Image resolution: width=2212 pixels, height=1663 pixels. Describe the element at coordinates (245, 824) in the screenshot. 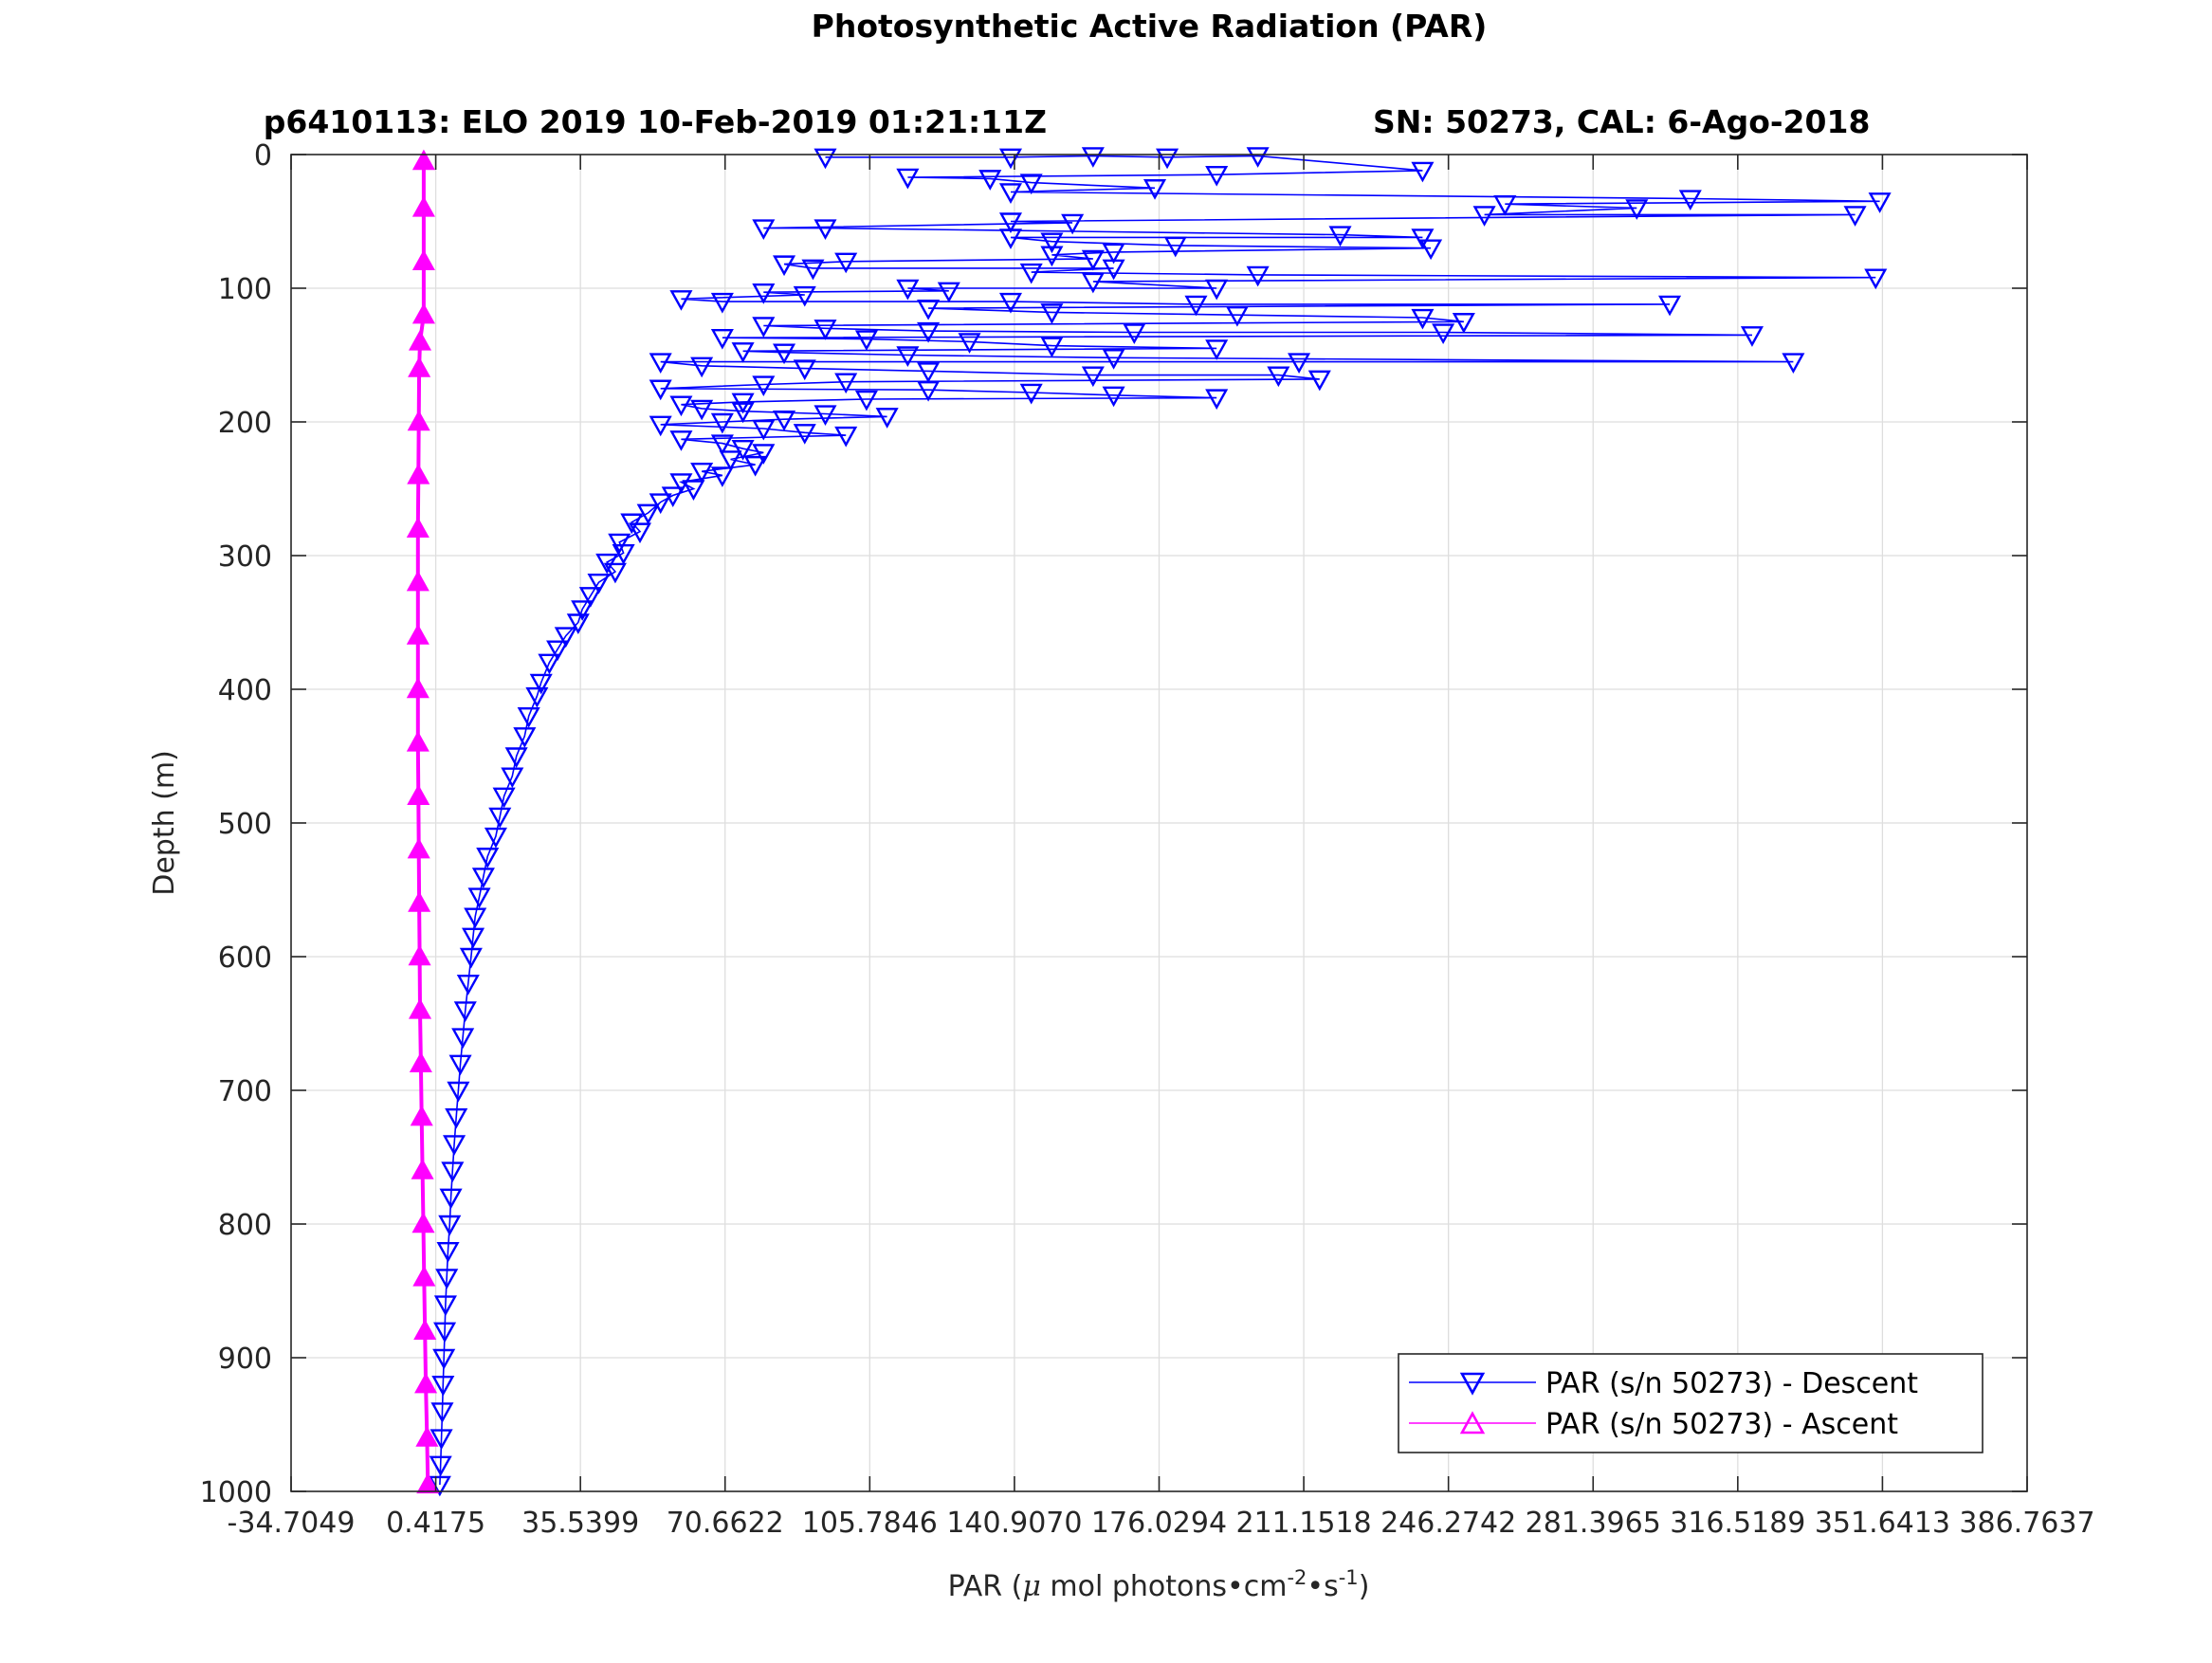

I see `y-tick-label: 500` at that location.